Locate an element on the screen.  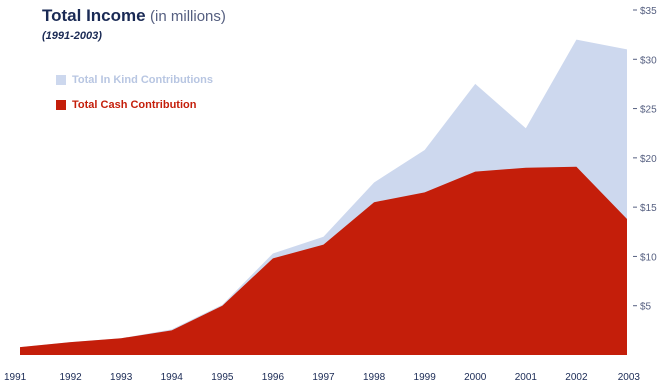
legend-label-in-kind: Total In Kind Contributions is located at coordinates (142, 80).